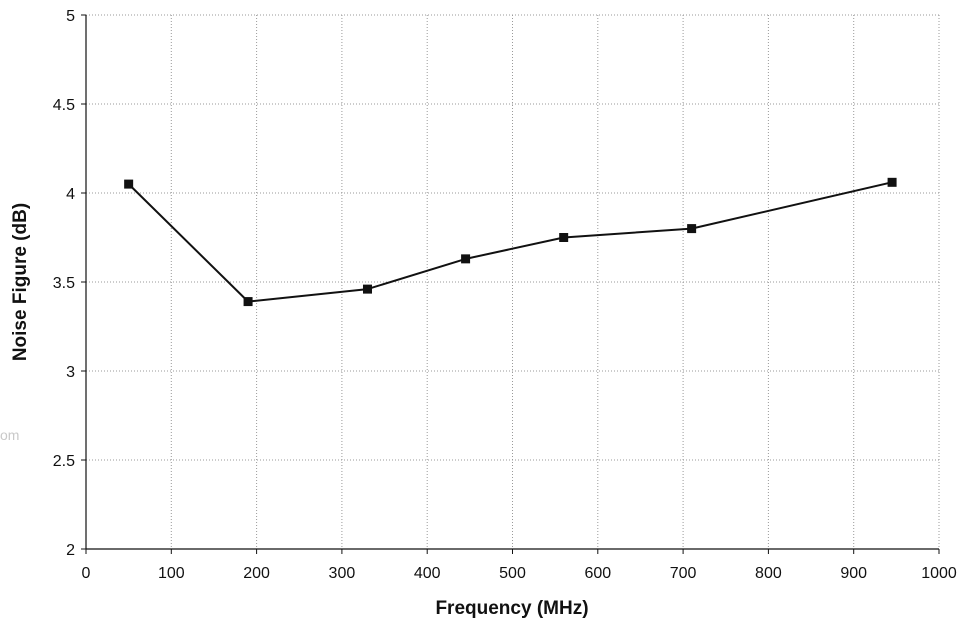 This screenshot has width=963, height=627. I want to click on x-axis-ticks: 0 100 200 300 400 500 600 700 800 900 1000, so click(519, 565).